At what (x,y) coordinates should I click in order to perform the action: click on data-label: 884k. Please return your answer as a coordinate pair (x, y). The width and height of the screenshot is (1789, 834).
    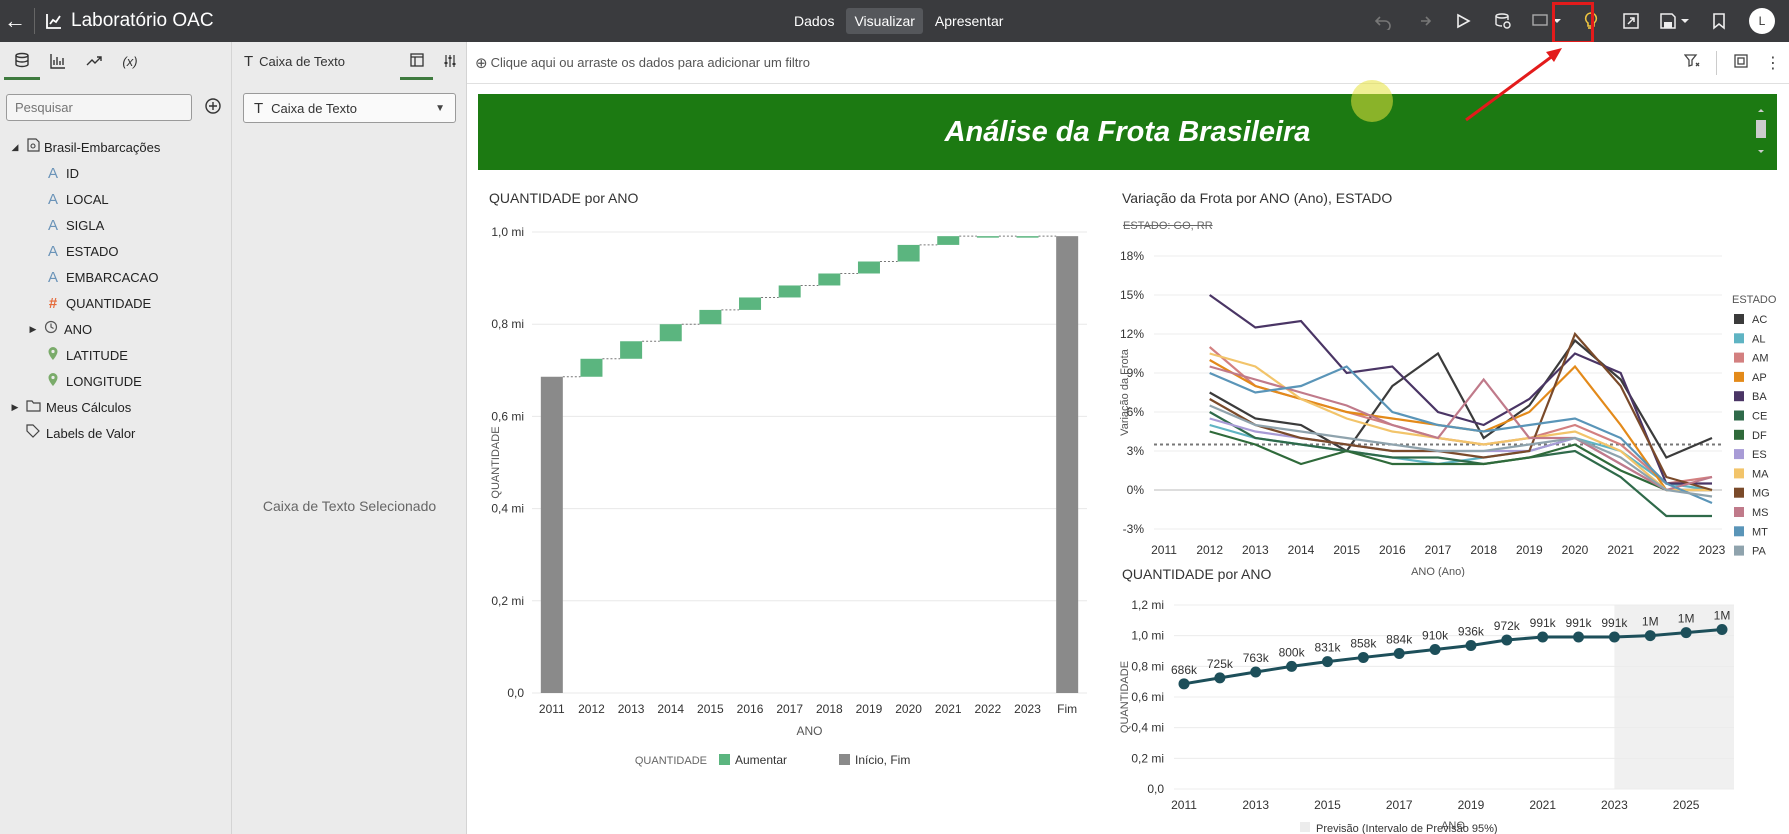
    Looking at the image, I should click on (1399, 639).